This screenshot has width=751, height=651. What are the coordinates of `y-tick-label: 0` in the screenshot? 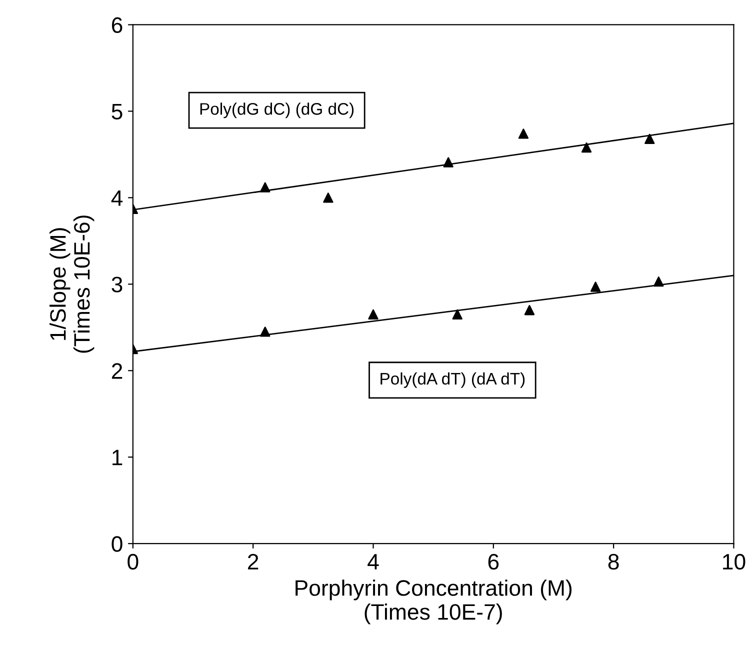 It's located at (117, 544).